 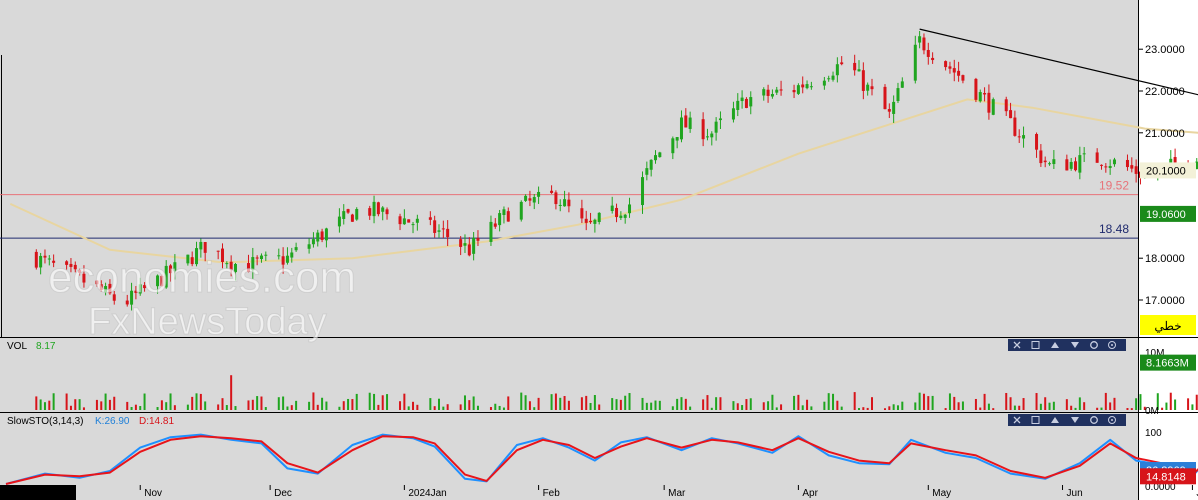 I want to click on stochastic-d-value: D:14.81, so click(x=156, y=421).